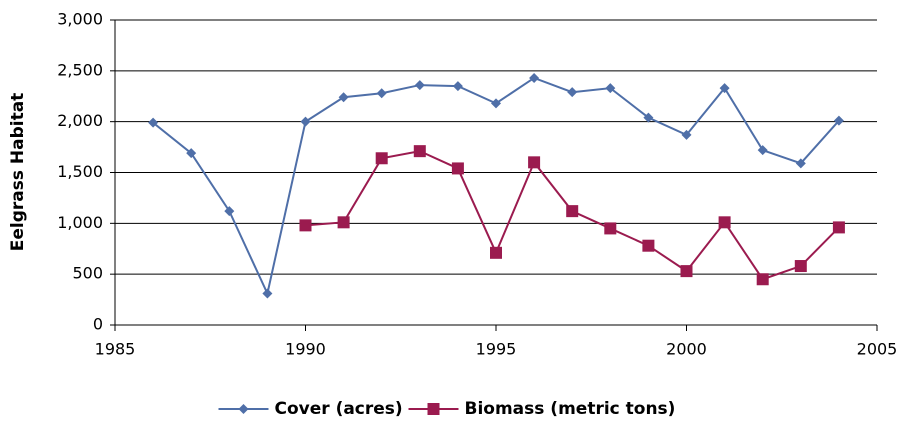  I want to click on y-tick-label: 2,000, so click(80, 120).